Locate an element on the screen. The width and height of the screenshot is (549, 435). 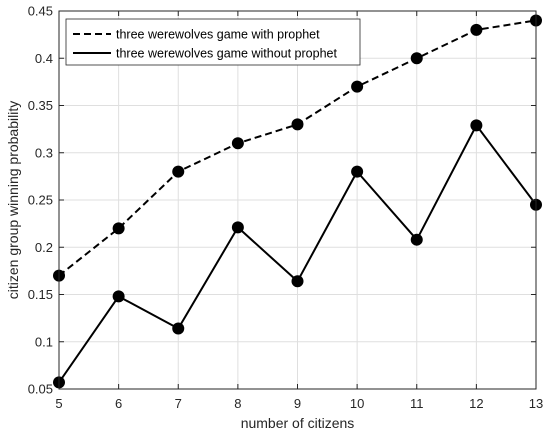
x-tick-label: 11 is located at coordinates (417, 403).